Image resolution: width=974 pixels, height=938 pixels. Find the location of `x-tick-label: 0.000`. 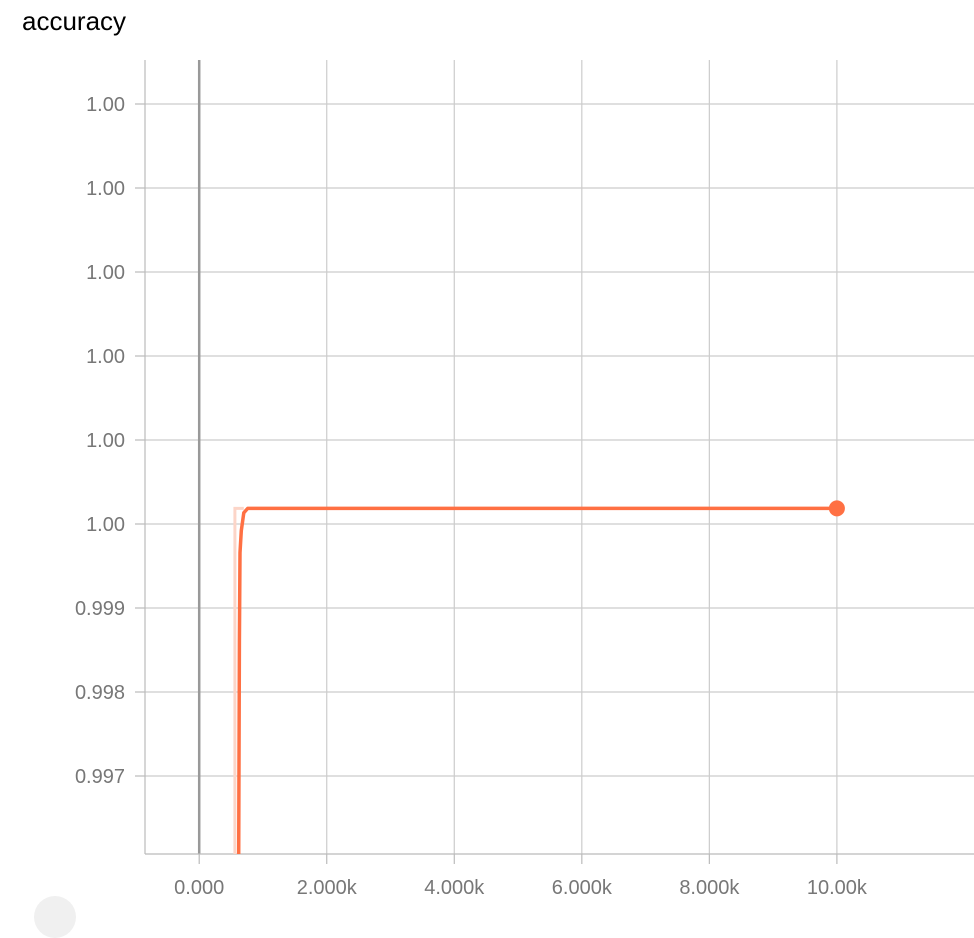

x-tick-label: 0.000 is located at coordinates (199, 888).